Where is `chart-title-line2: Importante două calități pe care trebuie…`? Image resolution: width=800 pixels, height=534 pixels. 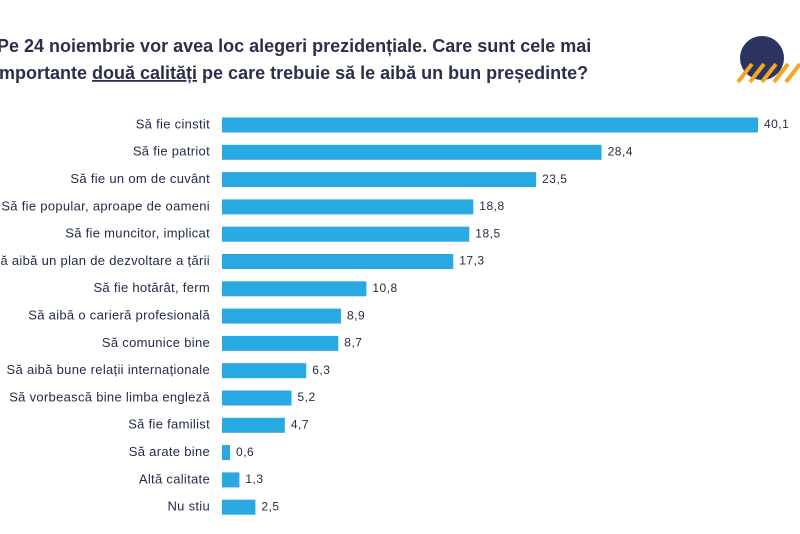 chart-title-line2: Importante două calități pe care trebuie… is located at coordinates (294, 73).